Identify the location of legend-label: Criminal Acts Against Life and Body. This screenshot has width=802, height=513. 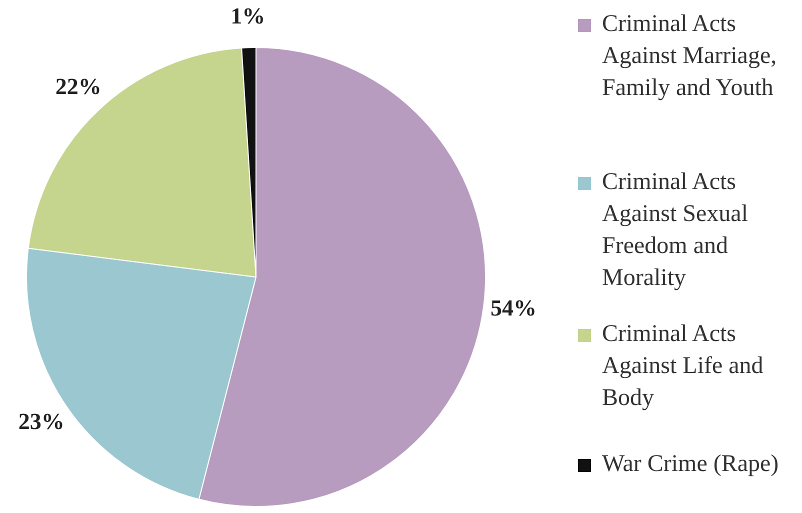
(682, 366).